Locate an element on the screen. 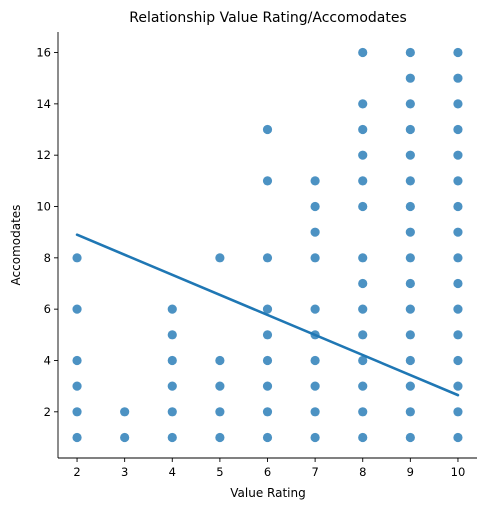 Image resolution: width=490 pixels, height=510 pixels. y-tick-label: 2 is located at coordinates (47, 412).